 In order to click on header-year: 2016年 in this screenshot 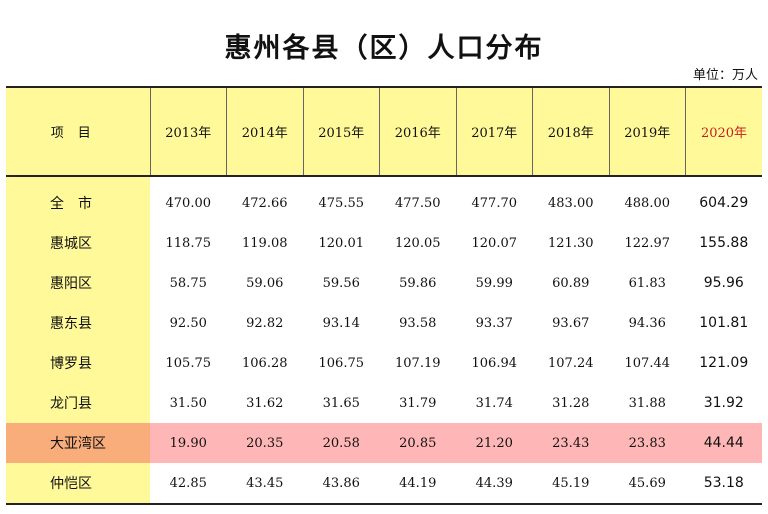, I will do `click(417, 131)`.